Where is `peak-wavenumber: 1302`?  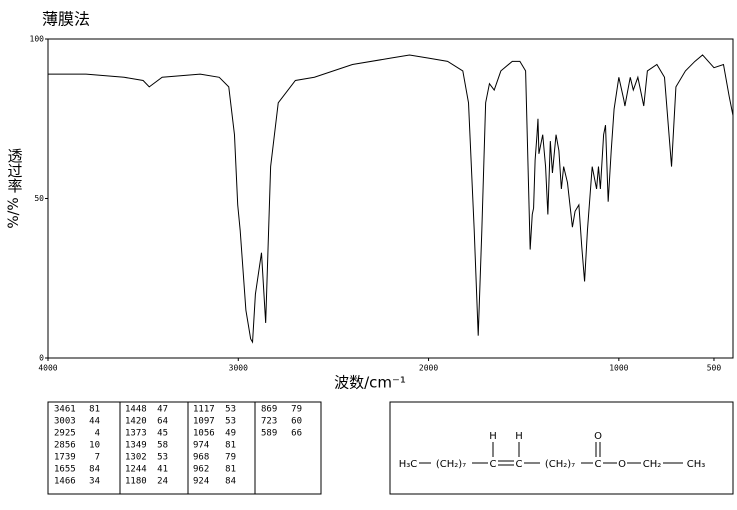 peak-wavenumber: 1302 is located at coordinates (136, 458).